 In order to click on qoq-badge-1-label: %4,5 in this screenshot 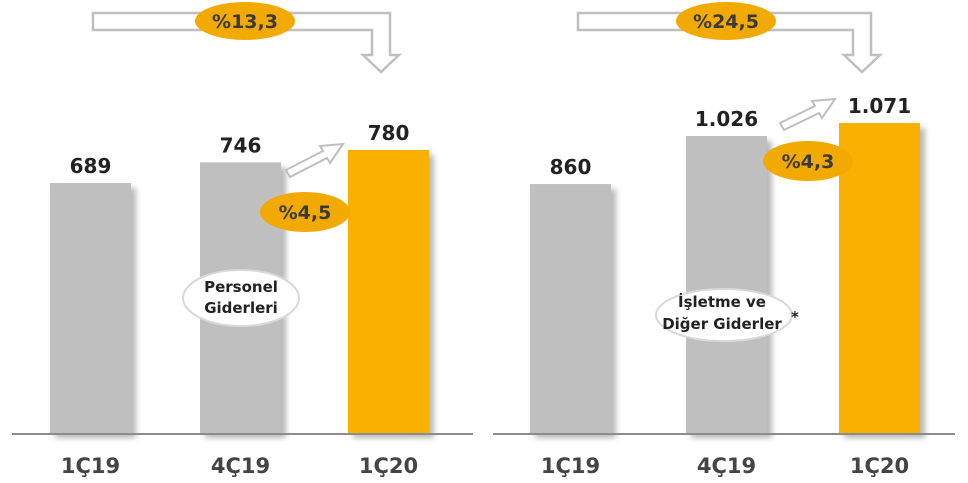, I will do `click(305, 213)`.